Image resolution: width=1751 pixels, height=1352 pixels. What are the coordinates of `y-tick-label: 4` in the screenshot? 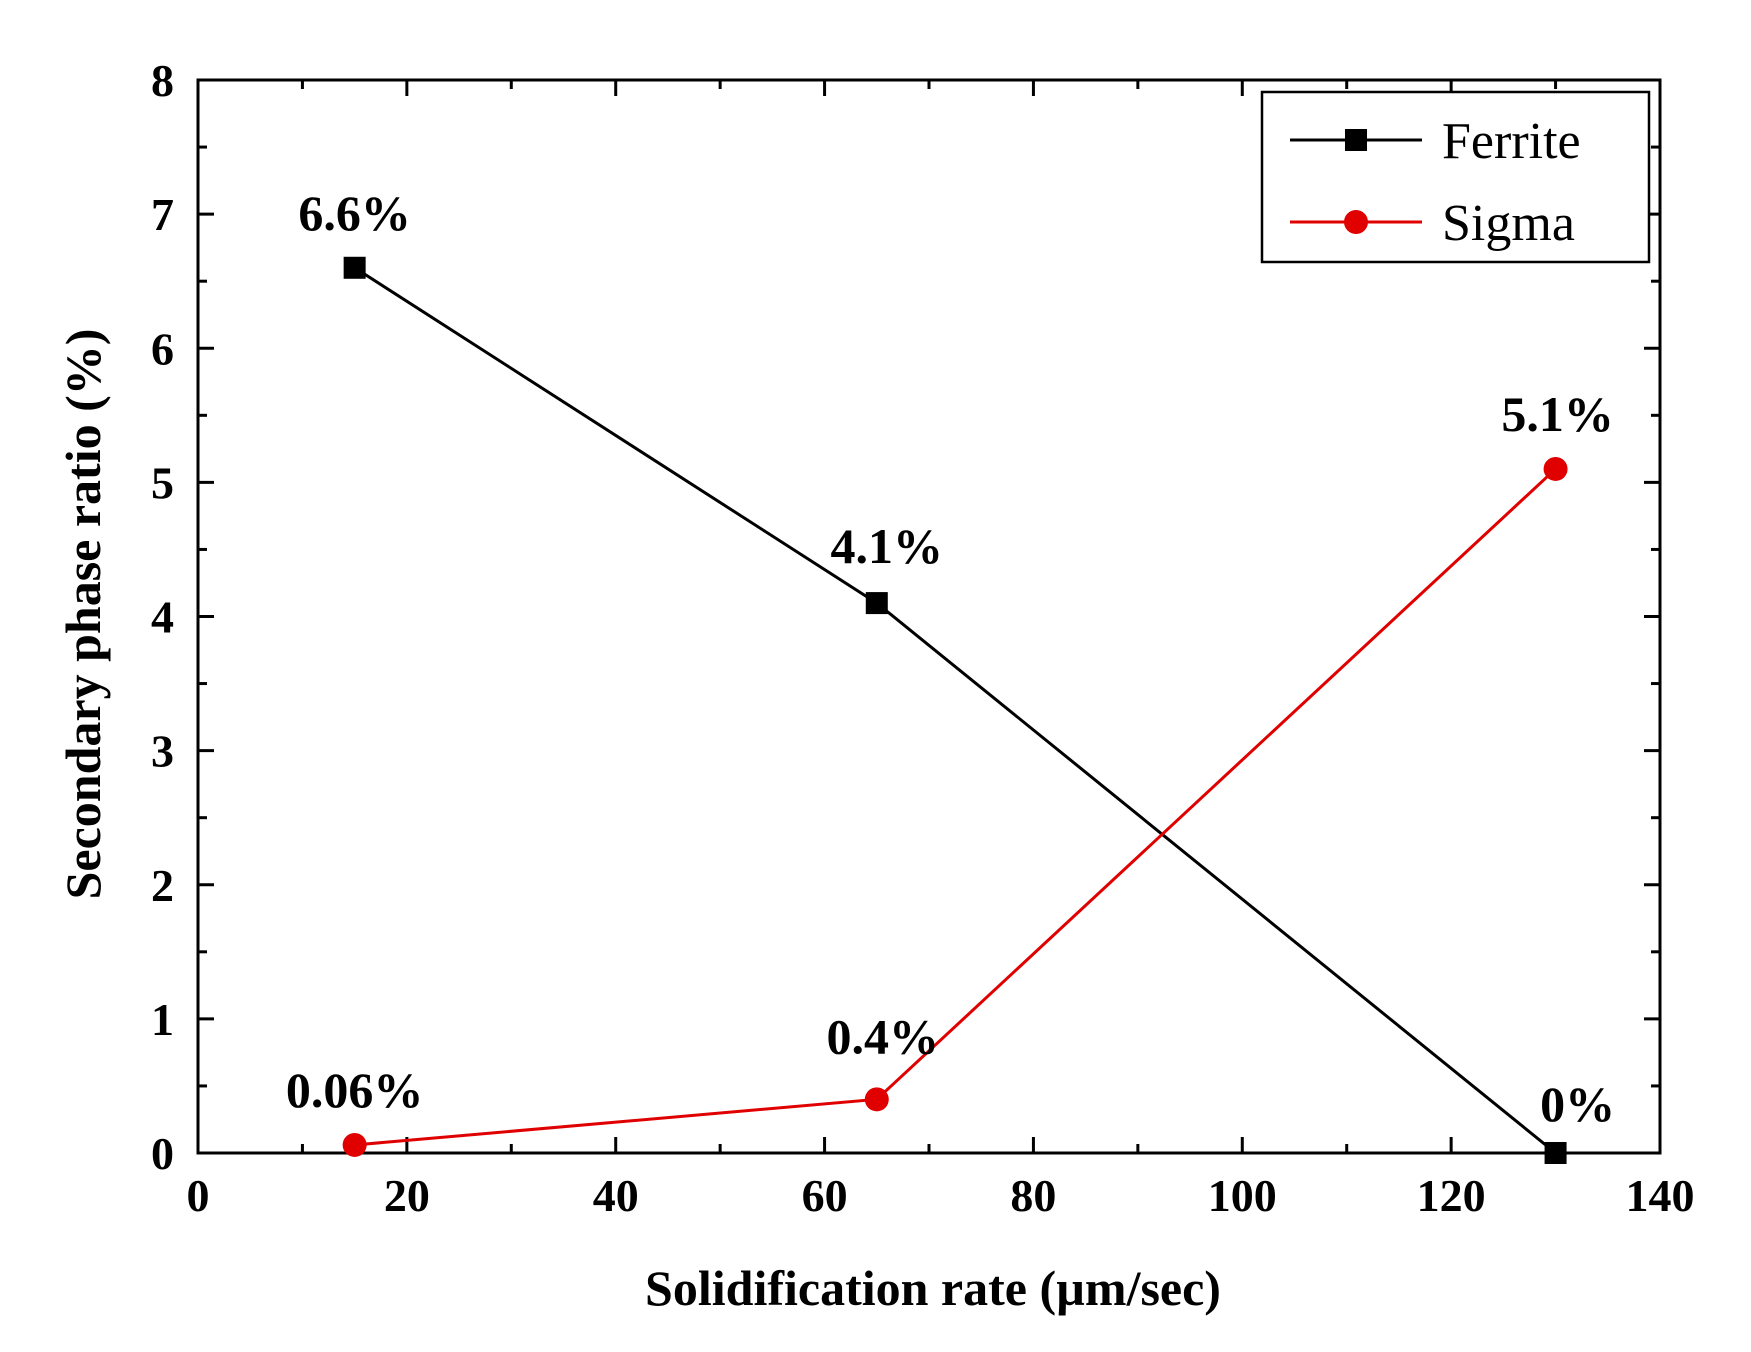 It's located at (162, 617).